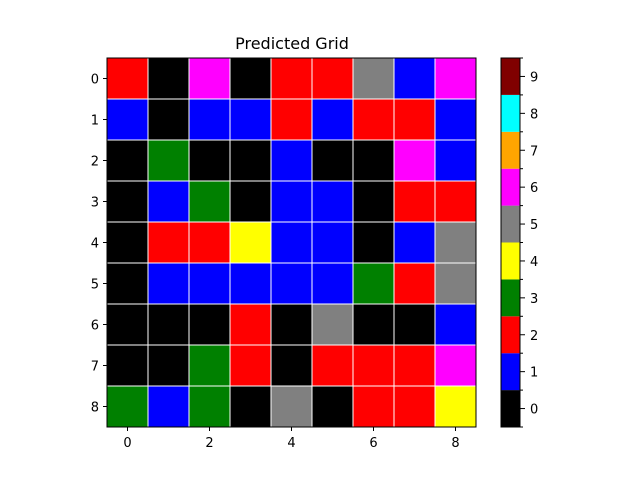 The image size is (640, 480). What do you see at coordinates (168, 365) in the screenshot?
I see `heatmap-cell-r7-c1` at bounding box center [168, 365].